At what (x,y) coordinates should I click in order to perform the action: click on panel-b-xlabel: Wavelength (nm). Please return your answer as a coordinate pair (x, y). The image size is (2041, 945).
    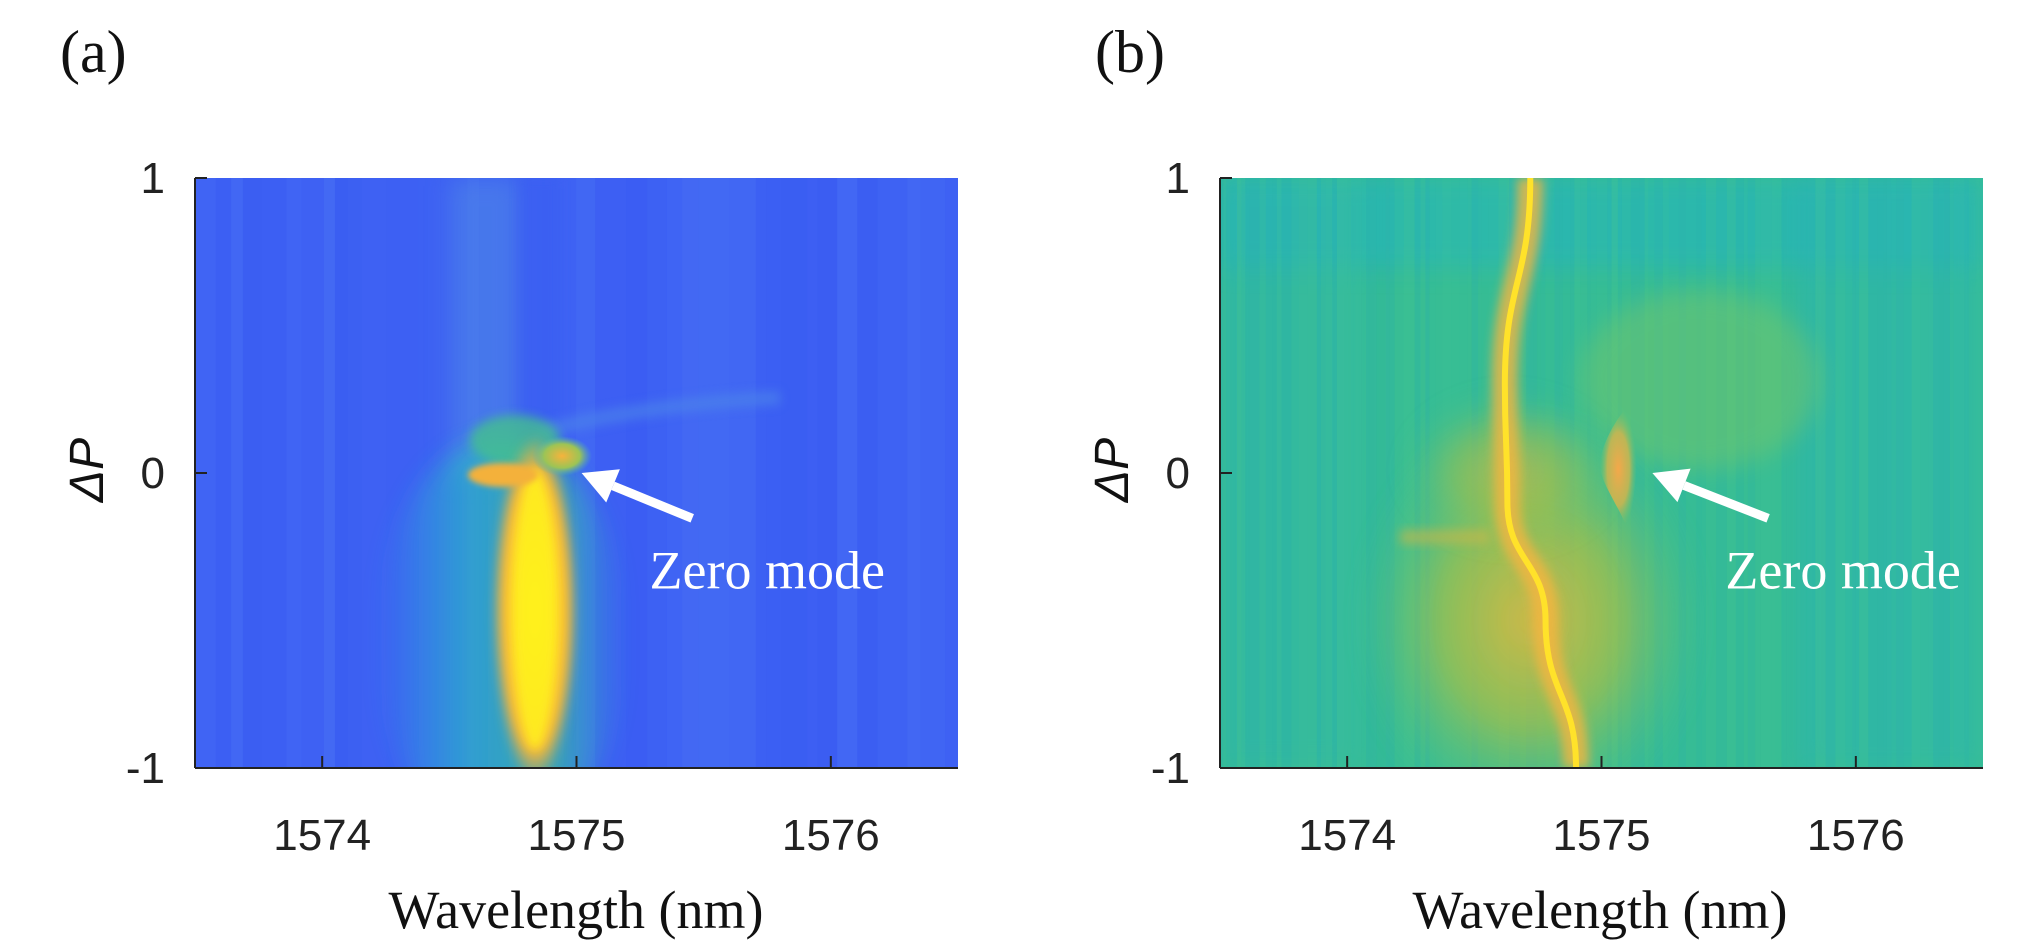
    Looking at the image, I should click on (1599, 910).